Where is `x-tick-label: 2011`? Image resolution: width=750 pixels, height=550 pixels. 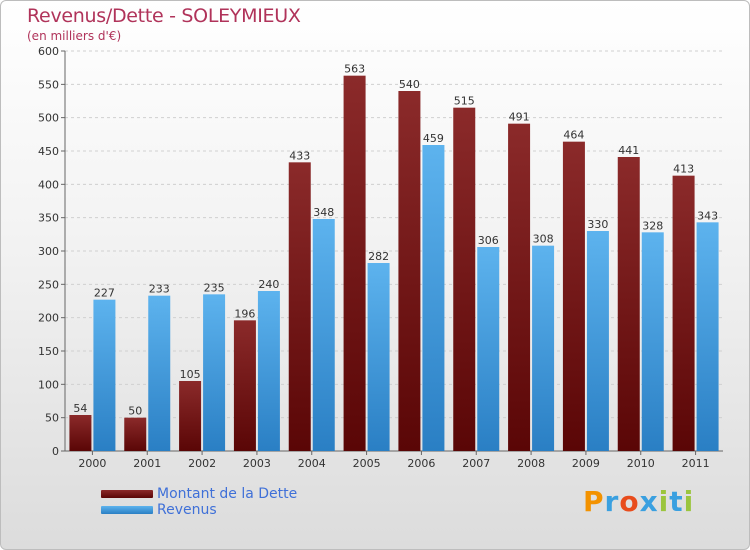
x-tick-label: 2011 is located at coordinates (696, 463).